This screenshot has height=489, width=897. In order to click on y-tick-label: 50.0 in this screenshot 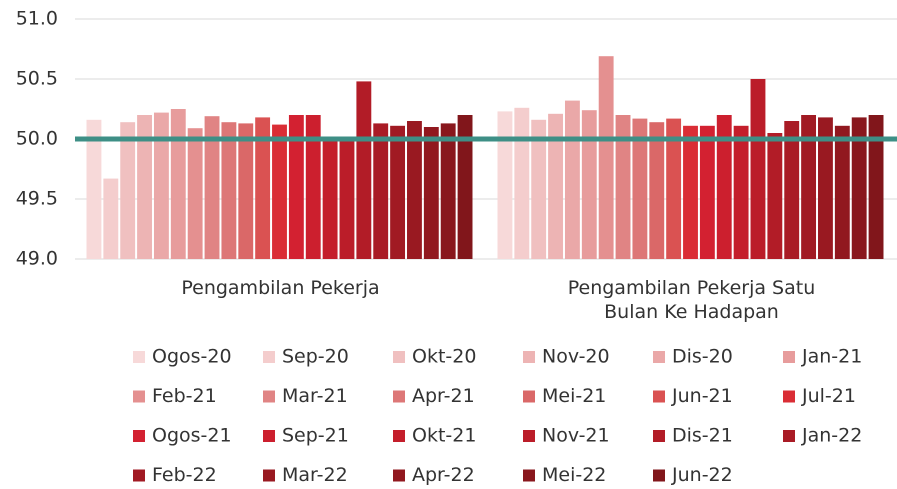, I will do `click(37, 139)`.